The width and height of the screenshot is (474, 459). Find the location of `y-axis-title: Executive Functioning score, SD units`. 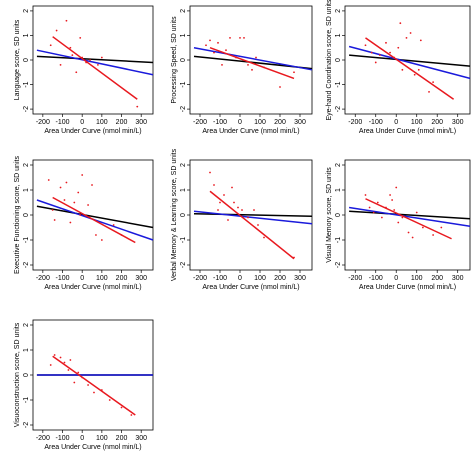

y-axis-title: Executive Functioning score, SD units is located at coordinates (17, 215).